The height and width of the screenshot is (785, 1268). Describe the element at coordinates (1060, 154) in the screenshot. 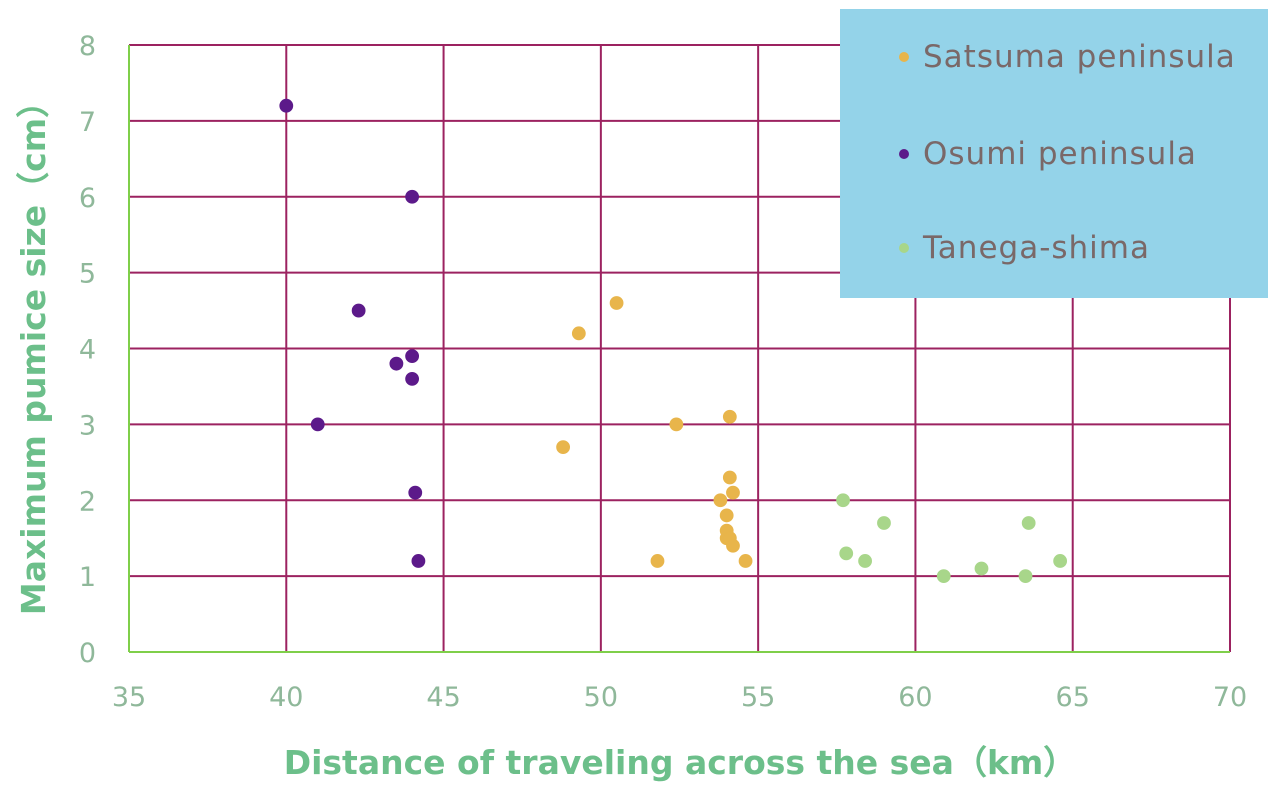

I see `legend-label-osumi: Osumi peninsula` at that location.